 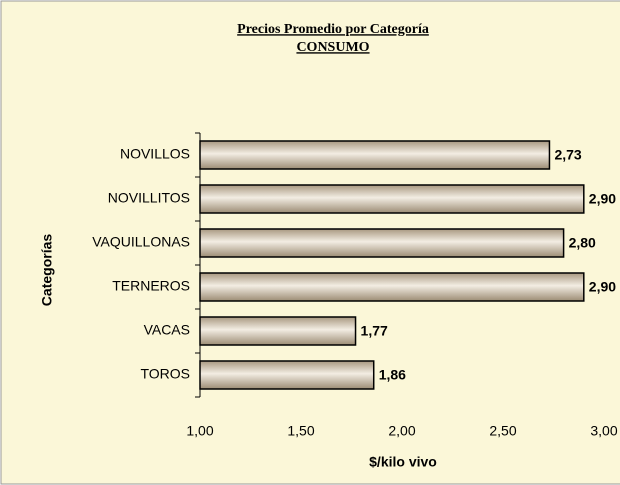 What do you see at coordinates (155, 154) in the screenshot?
I see `y-tick-label: NOVILLOS` at bounding box center [155, 154].